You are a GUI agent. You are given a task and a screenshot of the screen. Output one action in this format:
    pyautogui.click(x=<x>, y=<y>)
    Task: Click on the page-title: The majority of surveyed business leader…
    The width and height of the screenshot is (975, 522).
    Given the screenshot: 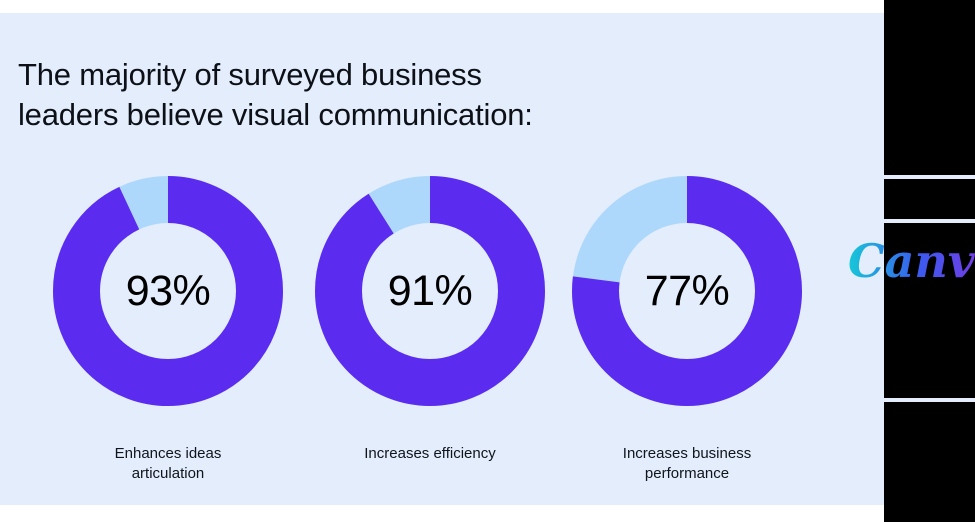 What is the action you would take?
    pyautogui.click(x=275, y=94)
    